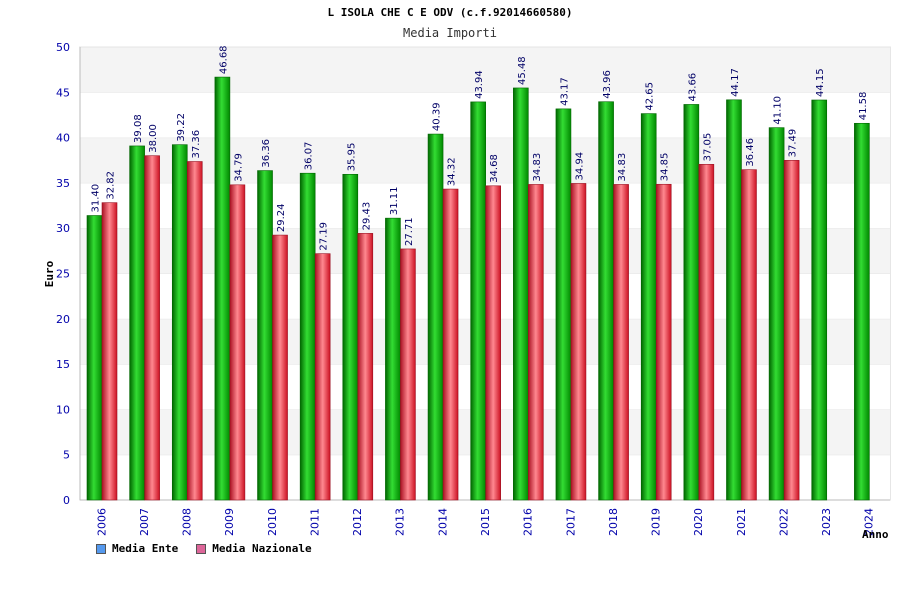  What do you see at coordinates (692, 87) in the screenshot?
I see `data-label: 43.66` at bounding box center [692, 87].